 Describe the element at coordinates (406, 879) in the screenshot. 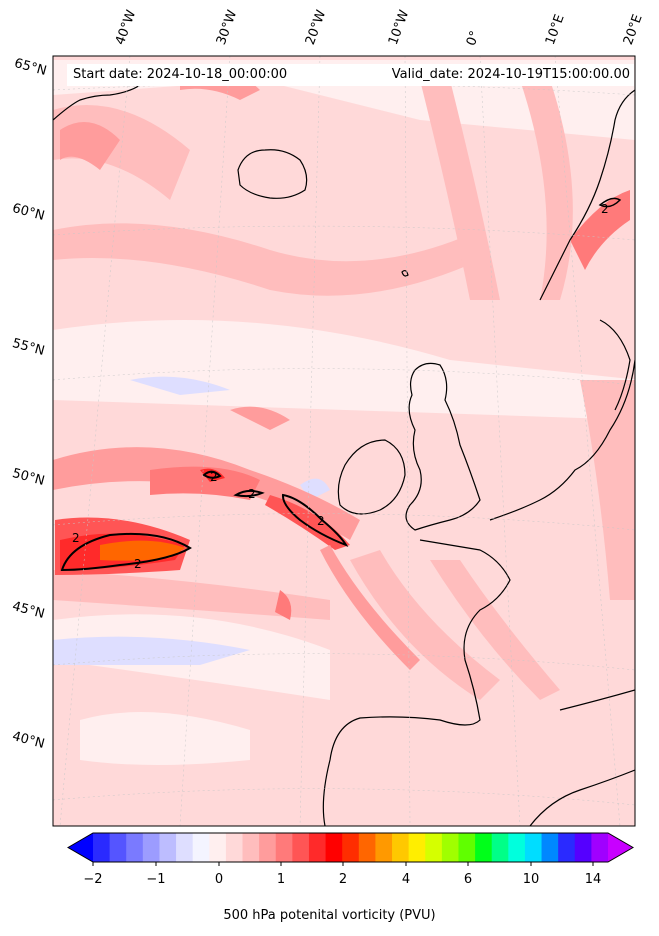

I see `colorbar-tick: 4` at that location.